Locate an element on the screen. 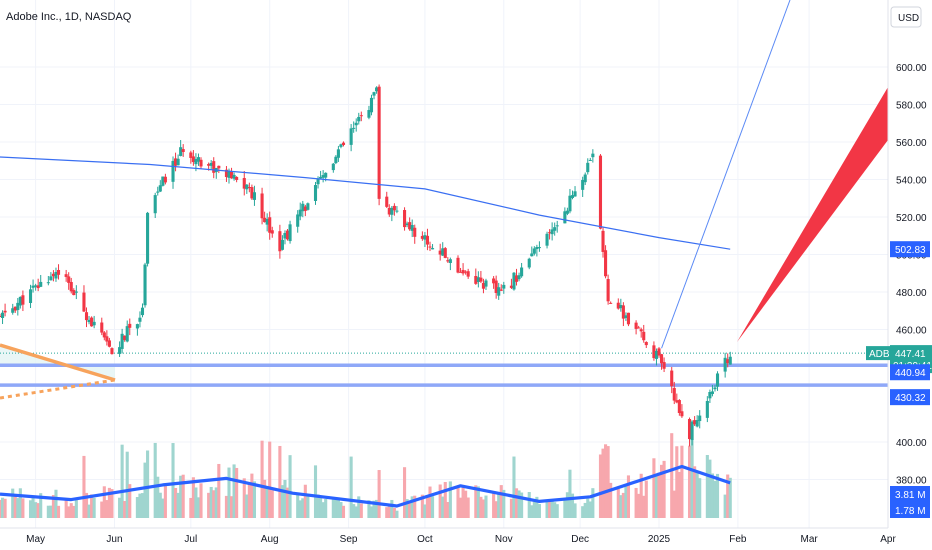  currency-button is located at coordinates (906, 17).